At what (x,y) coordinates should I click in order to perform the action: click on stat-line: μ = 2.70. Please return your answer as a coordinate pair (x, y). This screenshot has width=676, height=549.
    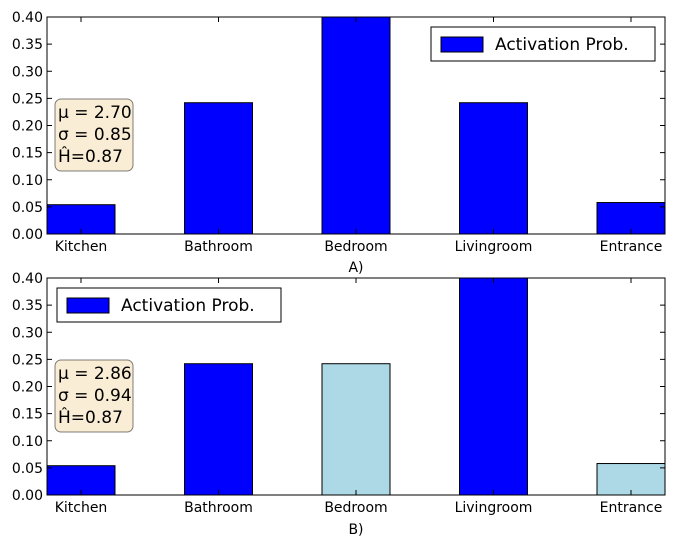
    Looking at the image, I should click on (95, 113).